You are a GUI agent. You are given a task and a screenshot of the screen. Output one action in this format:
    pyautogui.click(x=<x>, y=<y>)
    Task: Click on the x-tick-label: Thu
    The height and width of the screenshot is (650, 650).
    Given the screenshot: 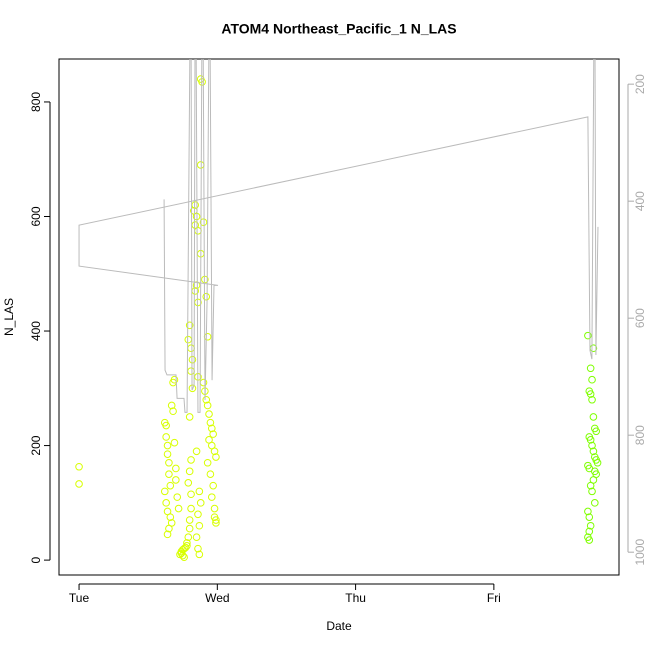 What is the action you would take?
    pyautogui.click(x=355, y=598)
    